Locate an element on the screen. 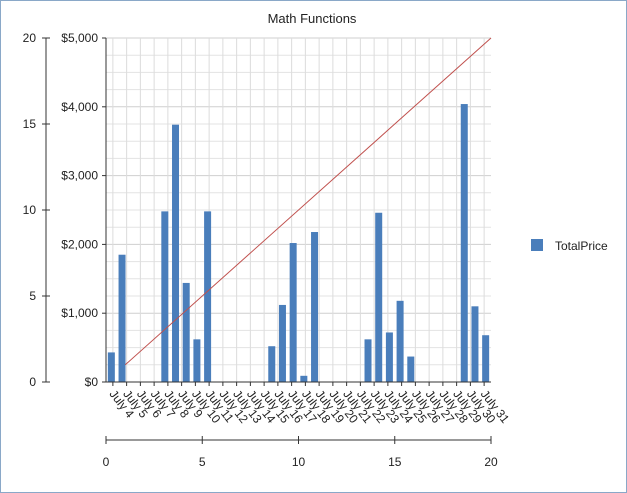  value-axis-tick-label: $5,000 is located at coordinates (79, 38).